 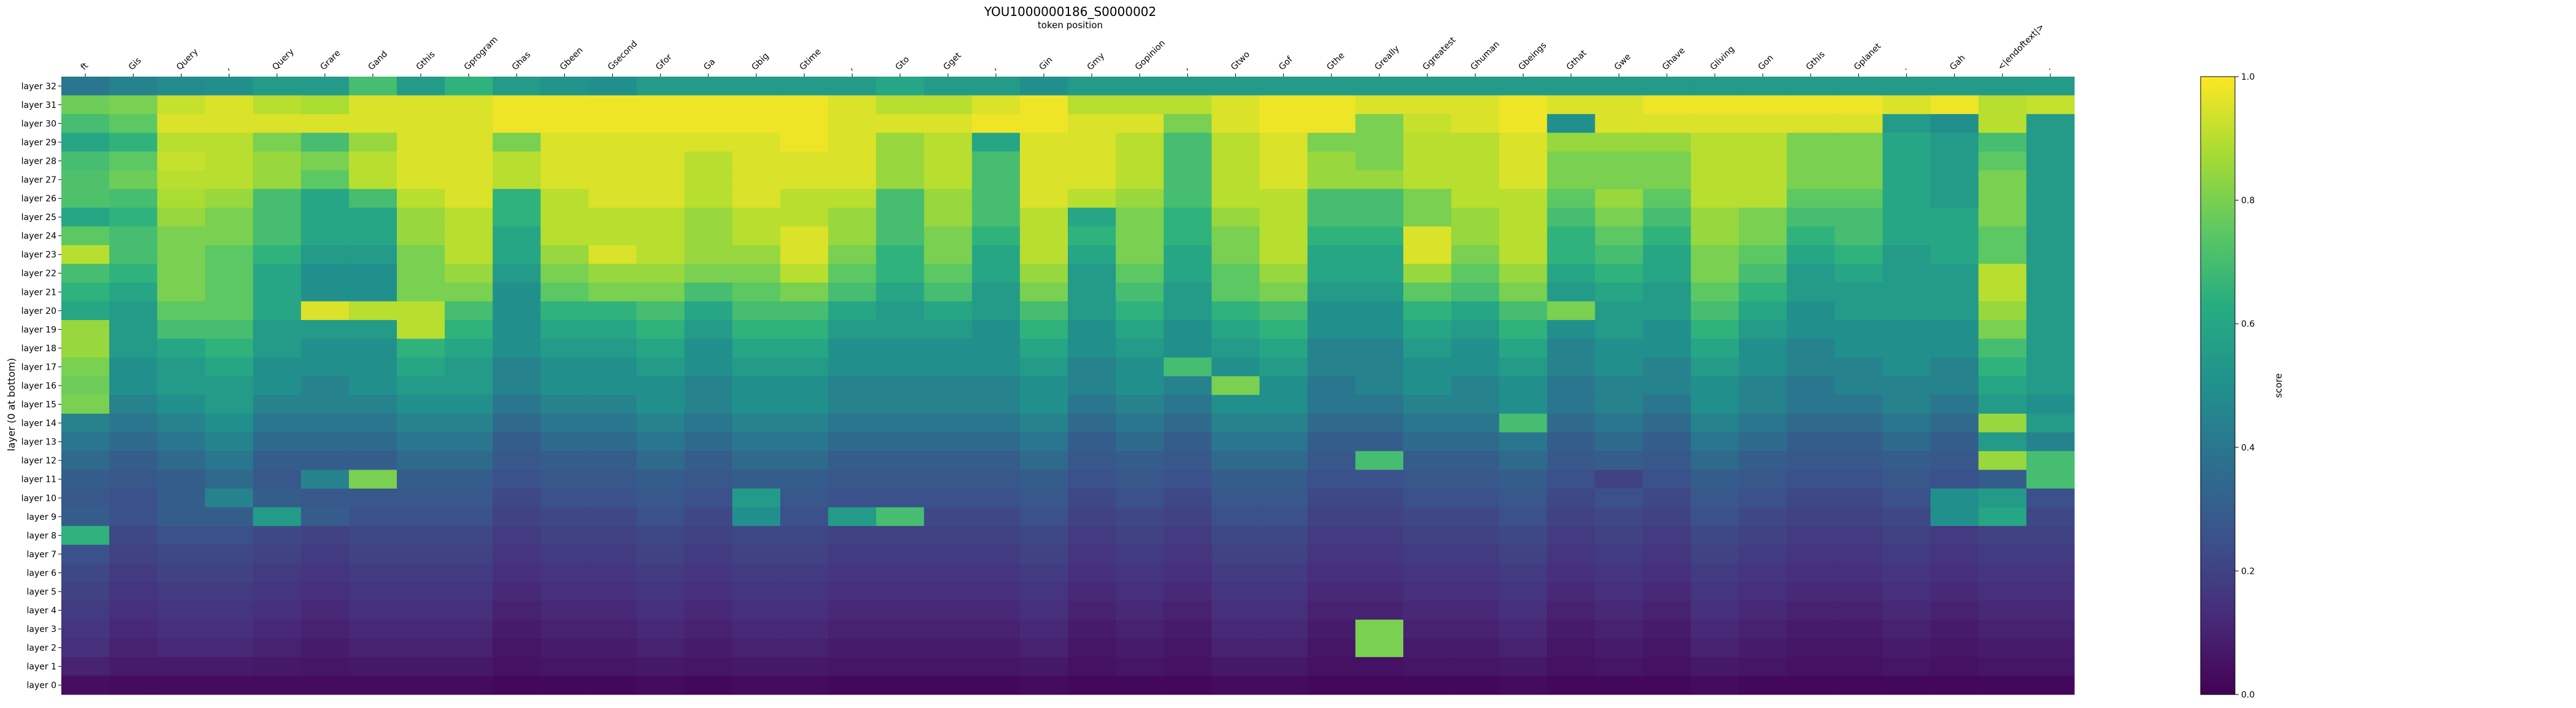 I want to click on colorbar-tick-label: 0.2, so click(x=2248, y=571).